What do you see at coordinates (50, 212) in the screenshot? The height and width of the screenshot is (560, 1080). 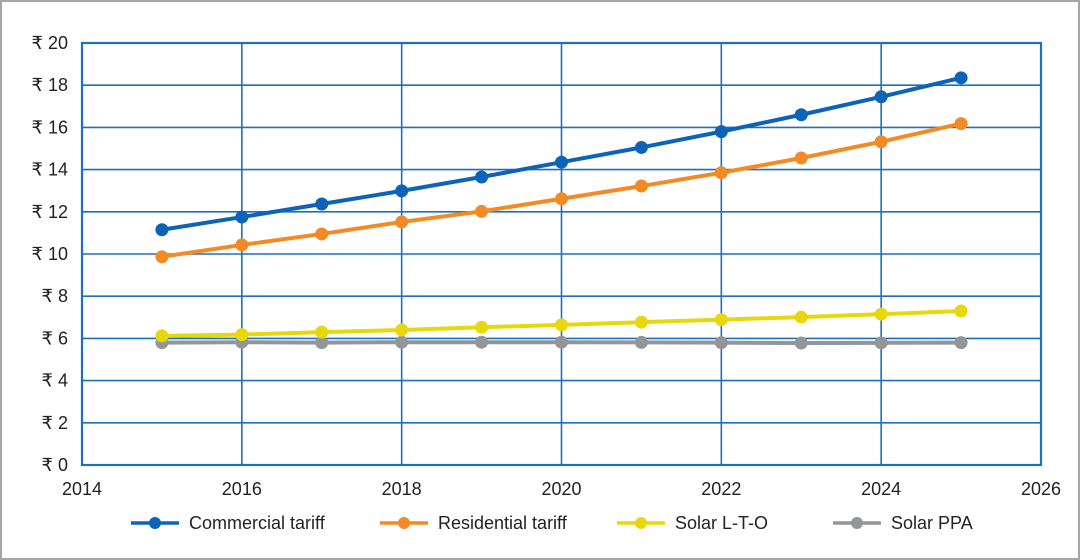 I see `y-tick-label: ₹ 12` at bounding box center [50, 212].